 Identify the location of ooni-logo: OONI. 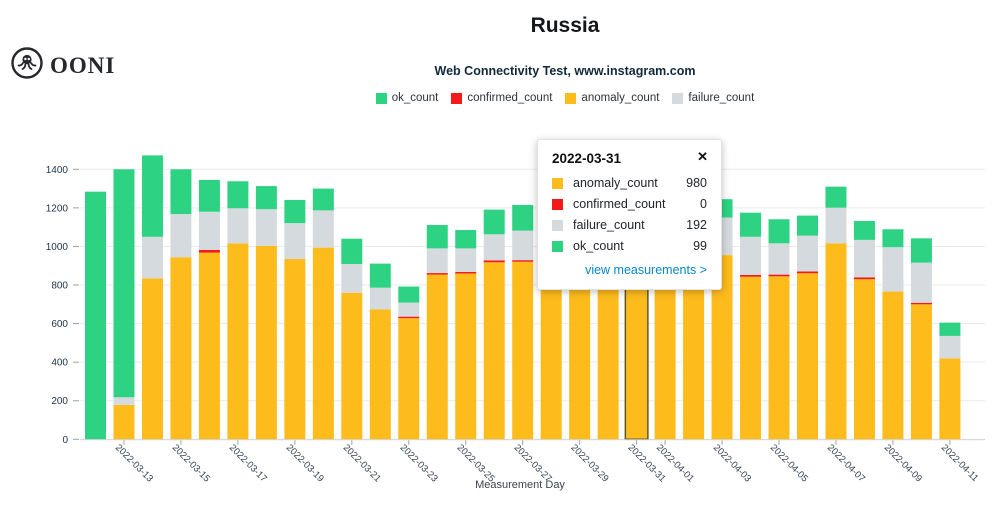
(62, 65).